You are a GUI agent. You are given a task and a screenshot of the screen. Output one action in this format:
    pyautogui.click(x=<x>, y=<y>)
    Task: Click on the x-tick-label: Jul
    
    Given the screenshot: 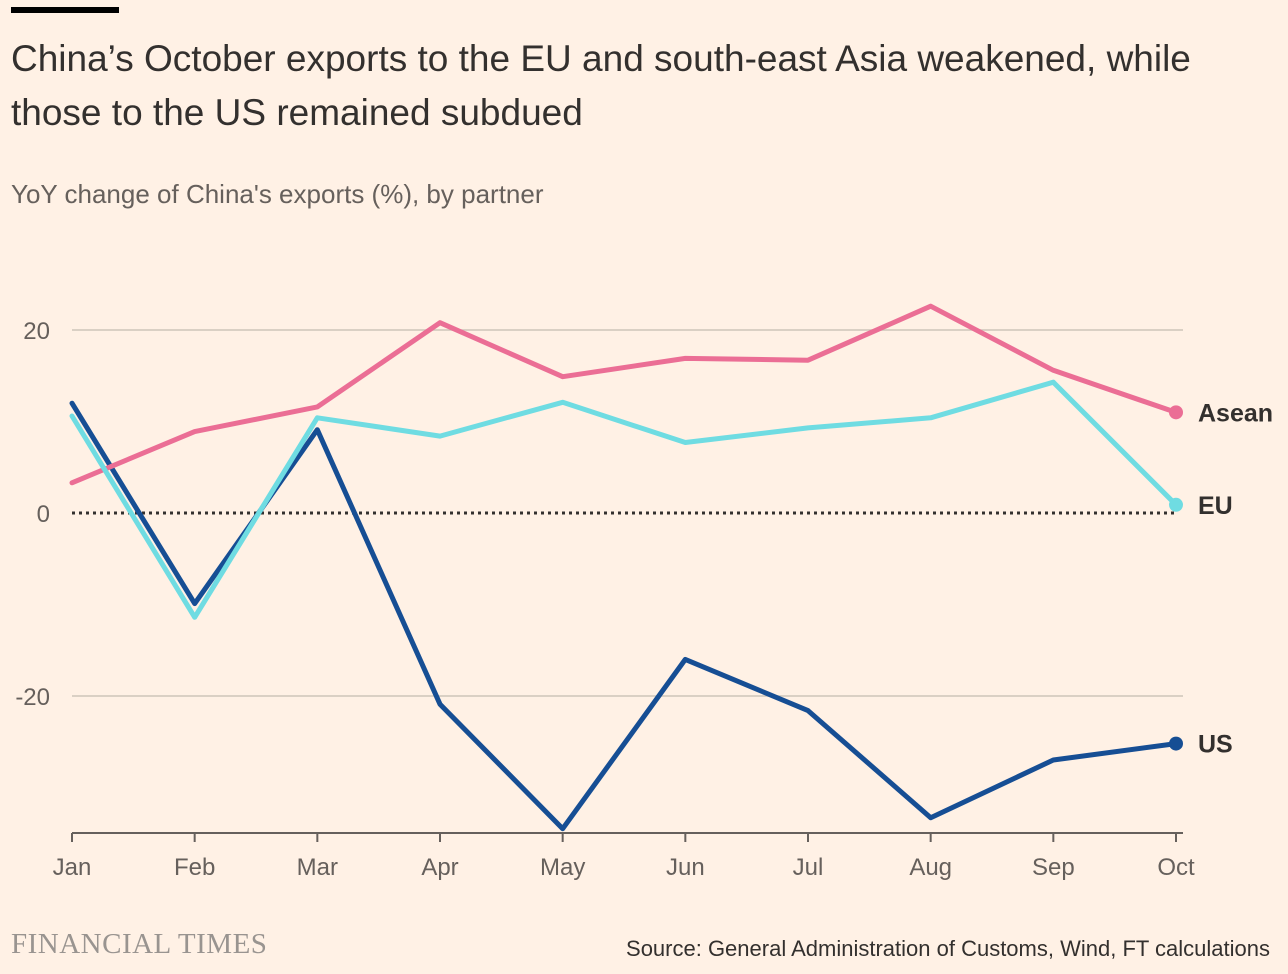 What is the action you would take?
    pyautogui.click(x=808, y=867)
    